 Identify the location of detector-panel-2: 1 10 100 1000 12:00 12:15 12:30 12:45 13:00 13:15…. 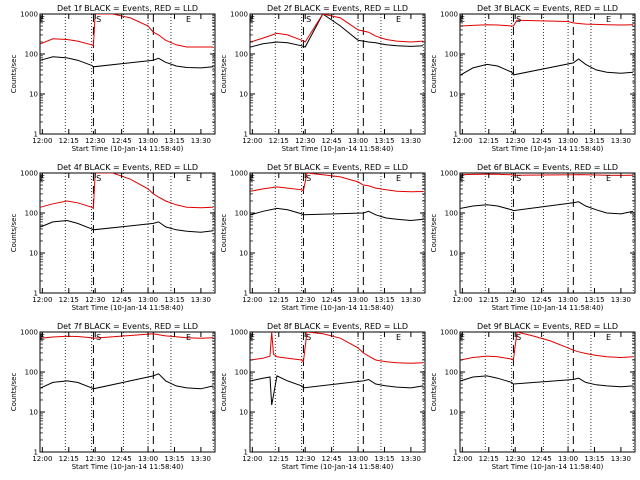
(323, 78).